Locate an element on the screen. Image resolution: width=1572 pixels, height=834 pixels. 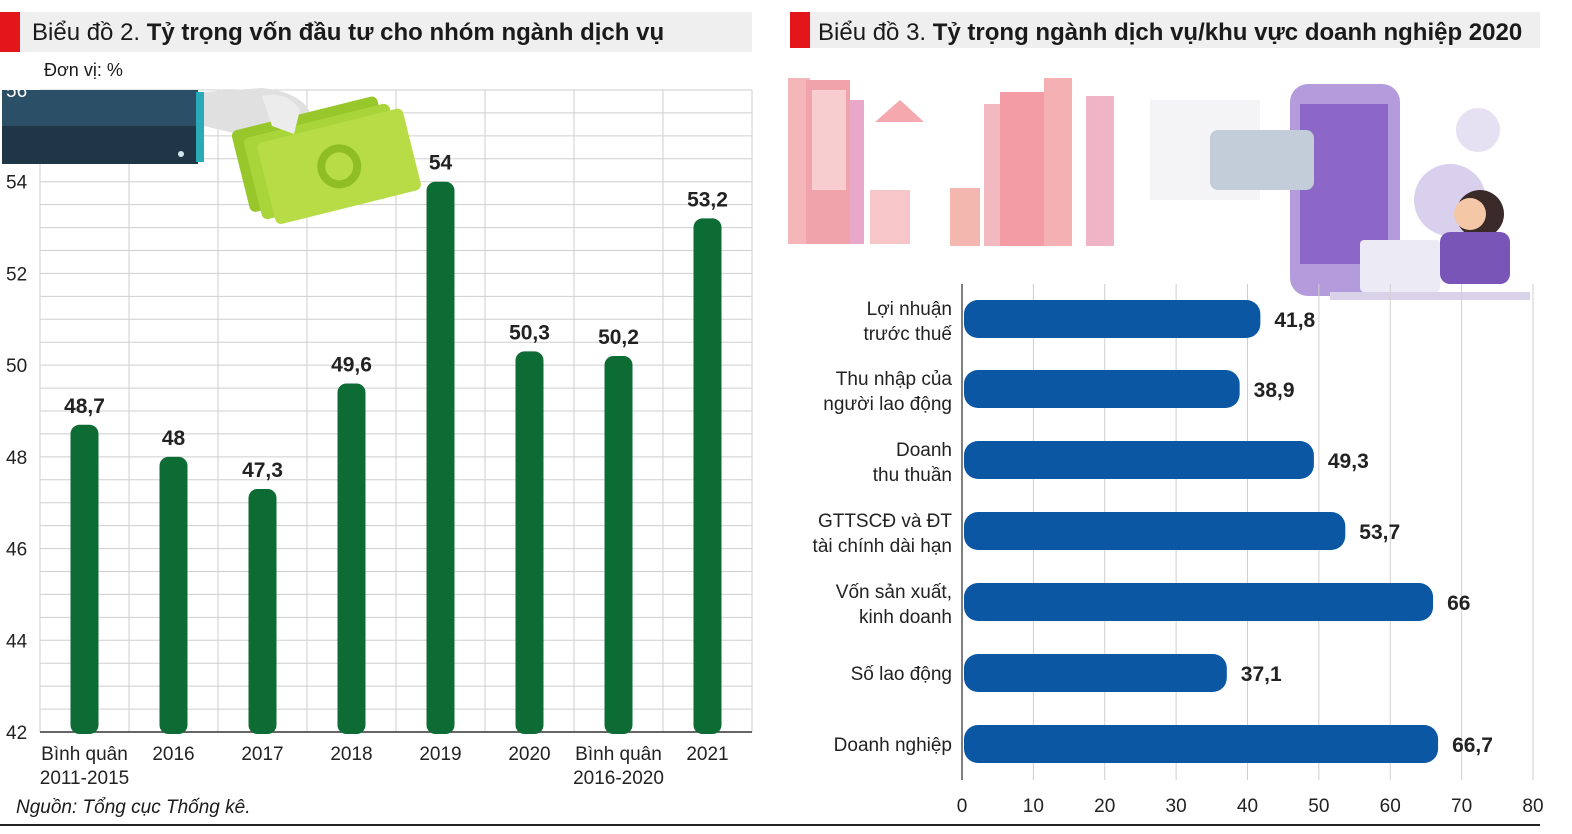
chart2-value-label: 50,3 is located at coordinates (529, 332).